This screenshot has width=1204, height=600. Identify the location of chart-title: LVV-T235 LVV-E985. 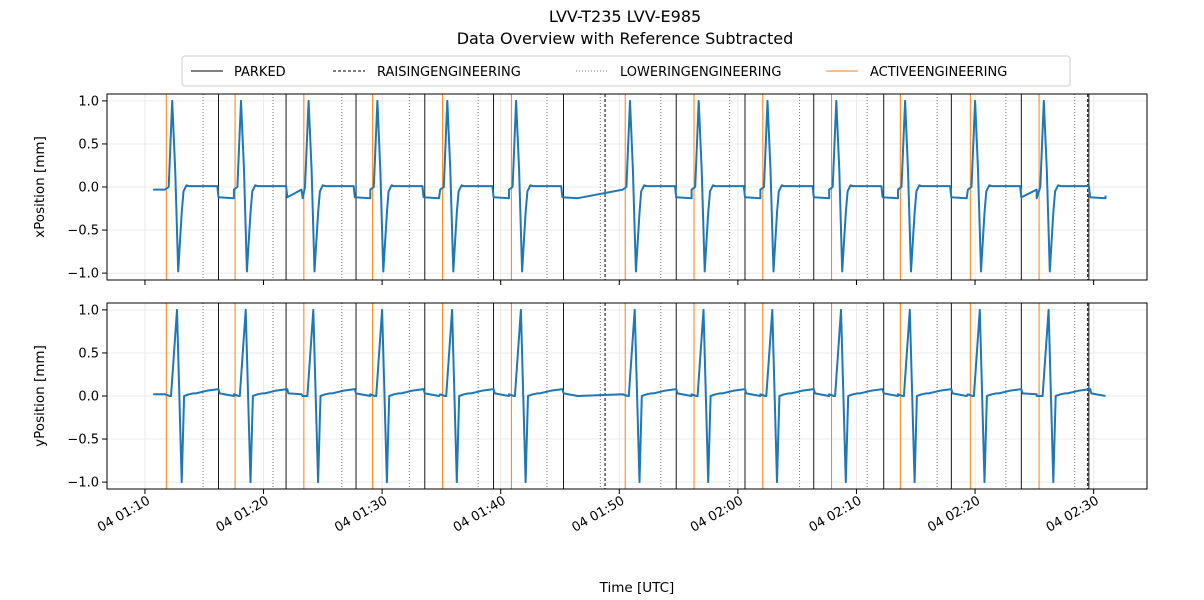
(625, 16).